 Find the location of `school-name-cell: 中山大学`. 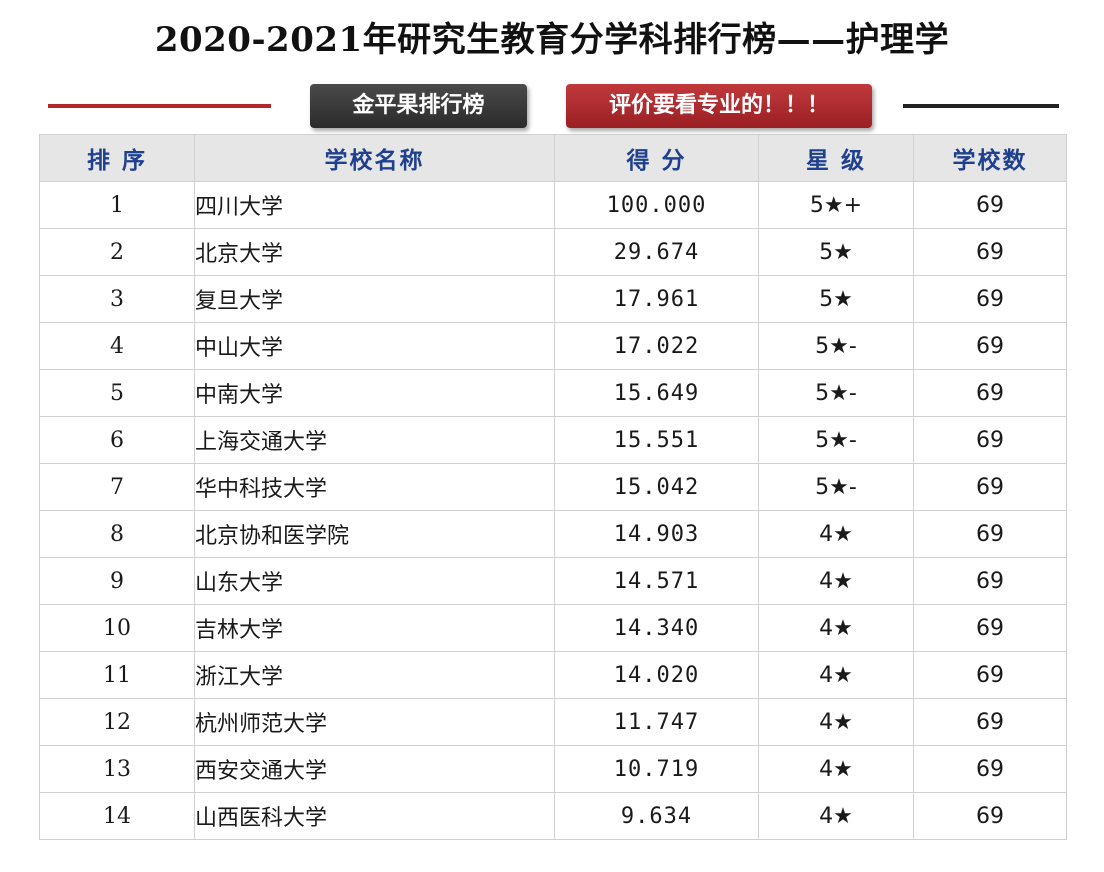

school-name-cell: 中山大学 is located at coordinates (374, 346).